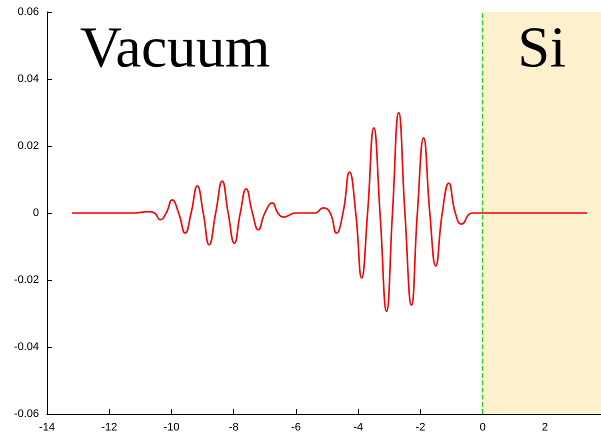 This screenshot has height=435, width=601. What do you see at coordinates (26, 280) in the screenshot?
I see `y-tick-label: -0.02` at bounding box center [26, 280].